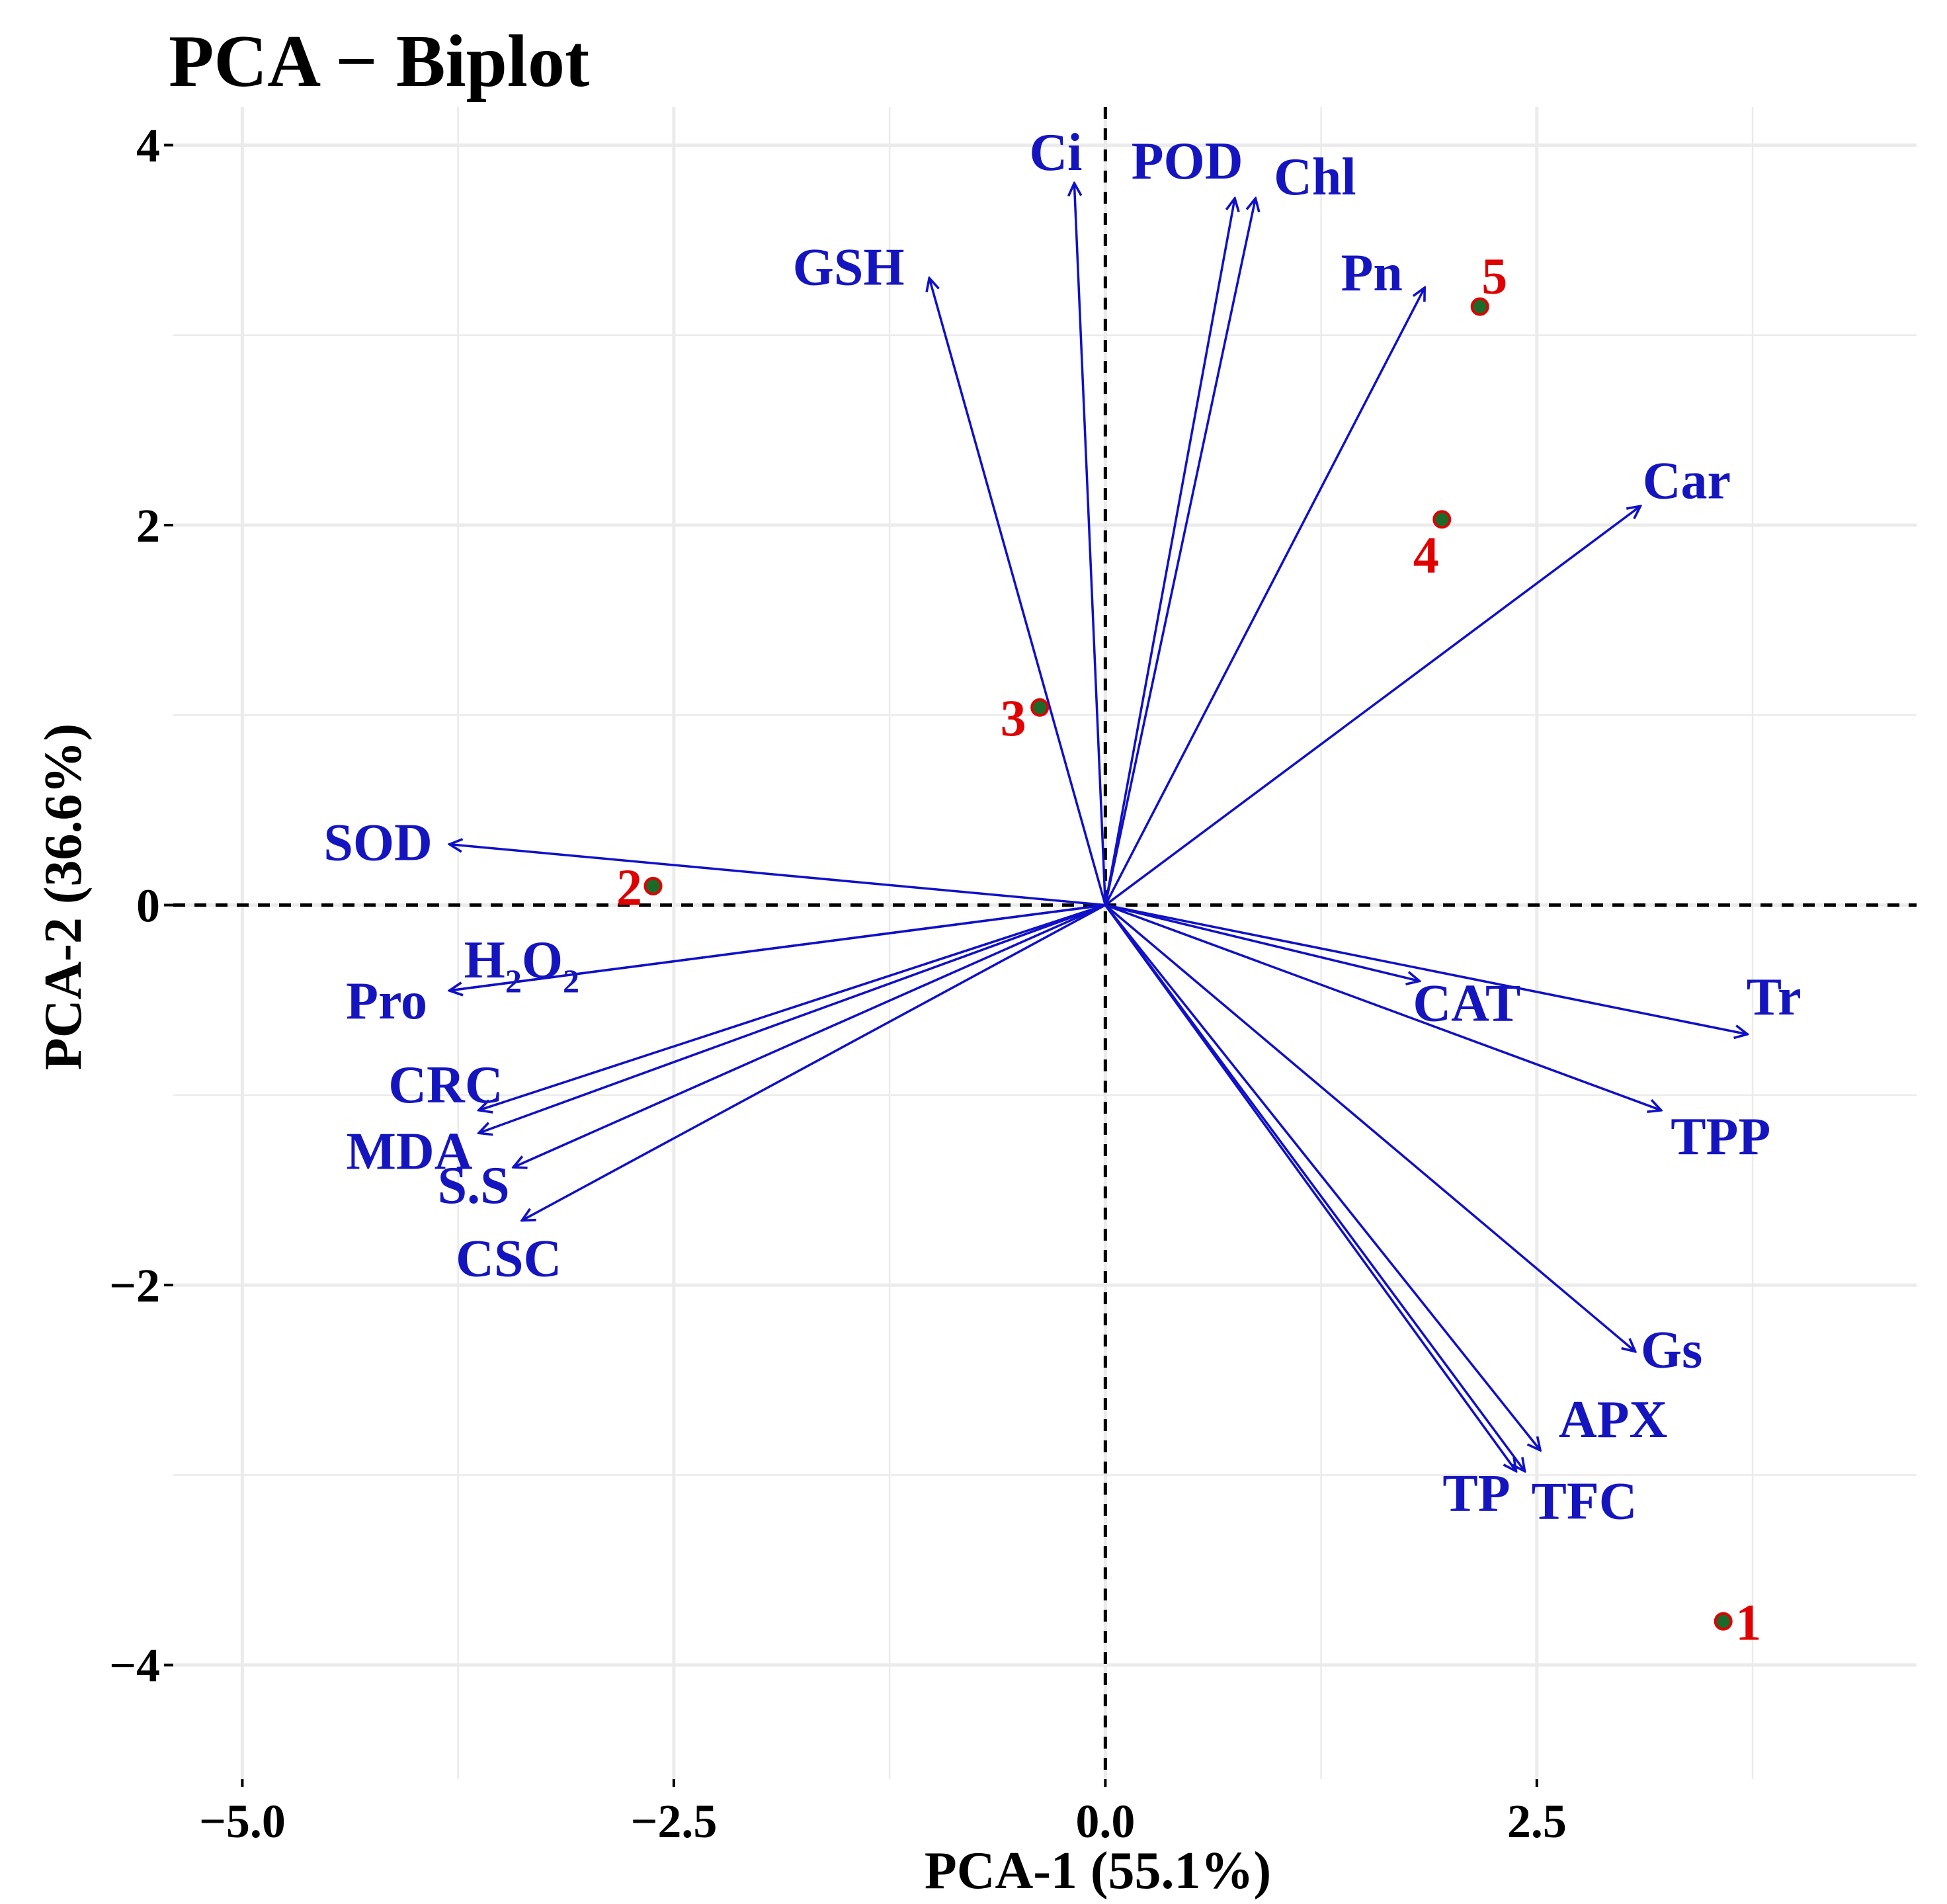 This screenshot has height=1904, width=1947. I want to click on loading-arrow-pn, so click(1264, 597).